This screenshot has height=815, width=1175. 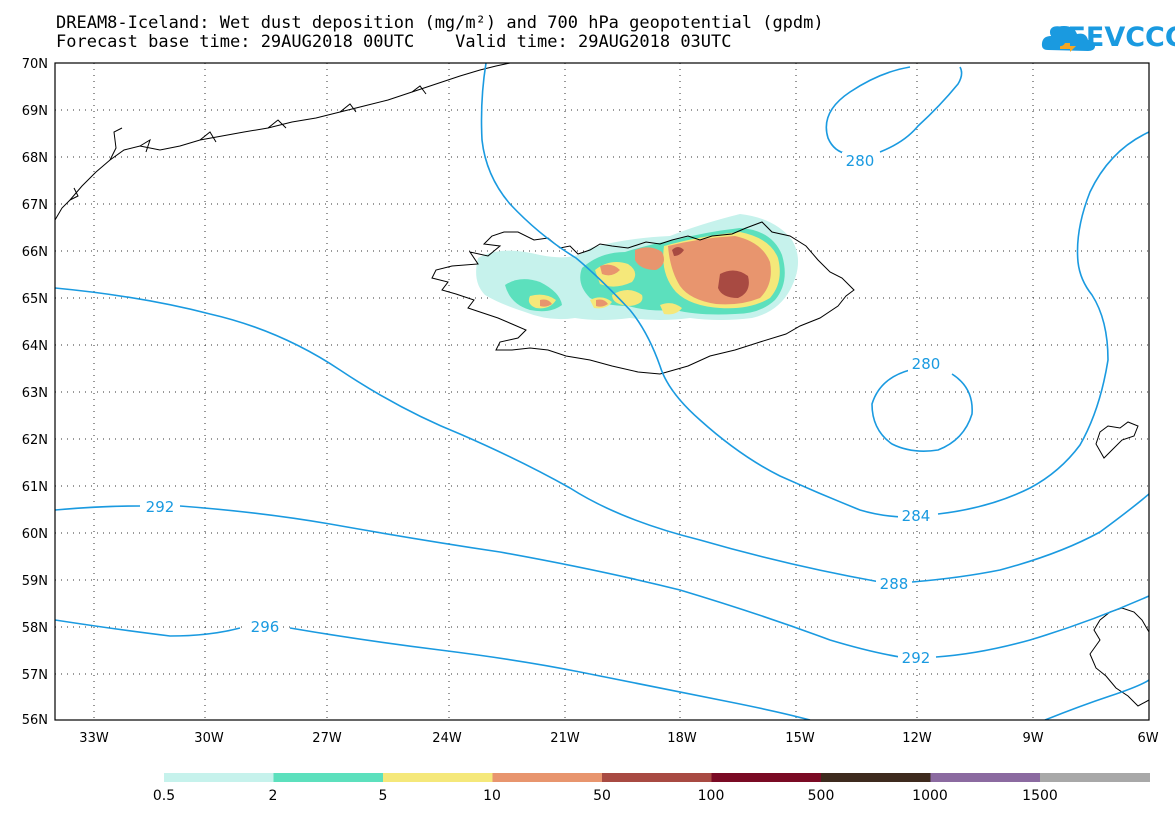 What do you see at coordinates (35, 581) in the screenshot?
I see `lat-label: 59N` at bounding box center [35, 581].